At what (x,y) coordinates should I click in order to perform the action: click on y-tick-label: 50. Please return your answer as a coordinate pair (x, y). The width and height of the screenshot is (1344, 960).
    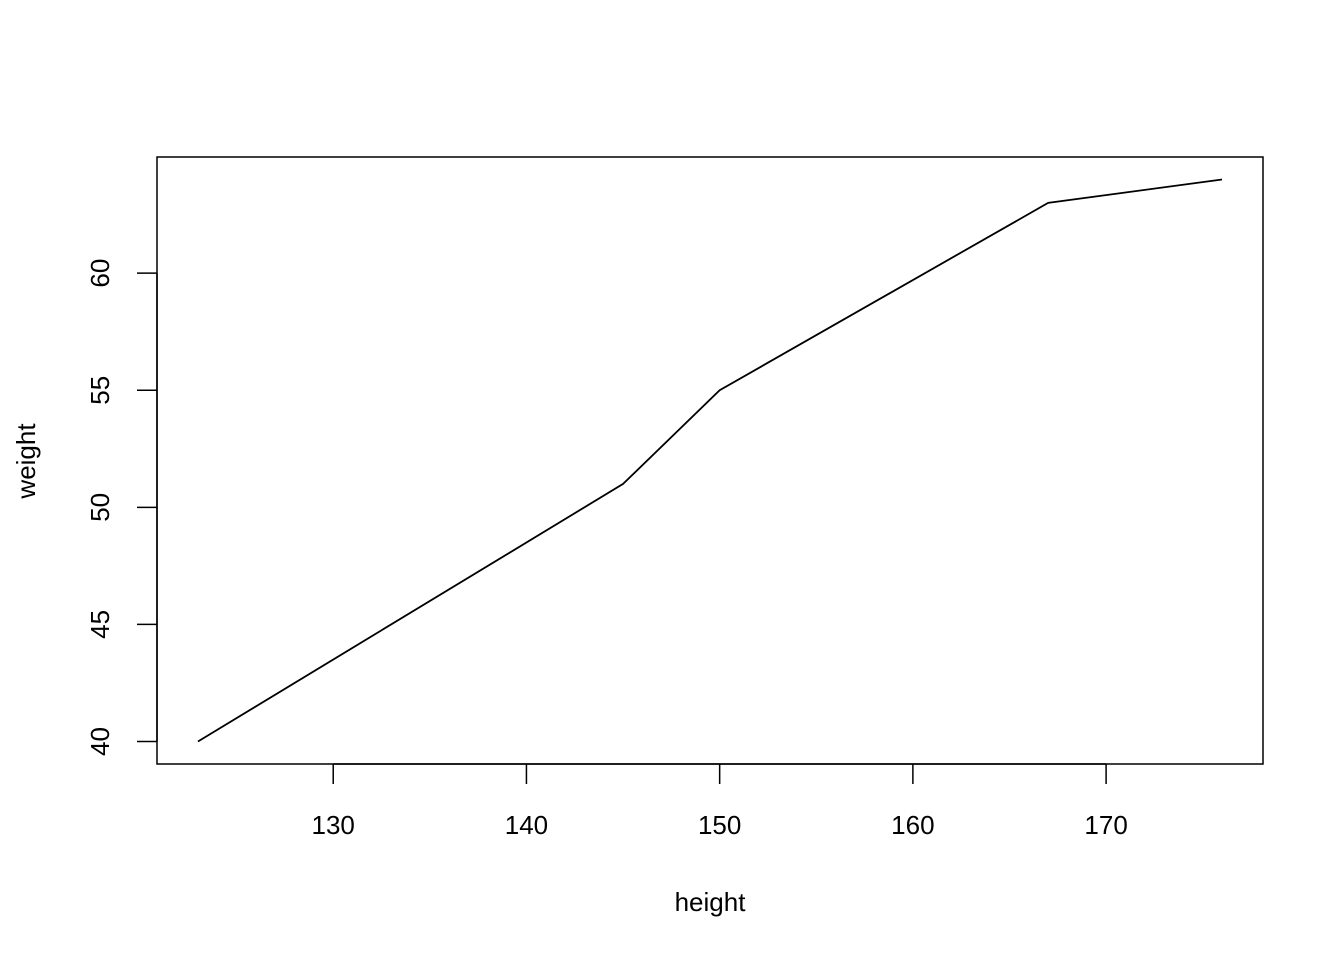
    Looking at the image, I should click on (100, 507).